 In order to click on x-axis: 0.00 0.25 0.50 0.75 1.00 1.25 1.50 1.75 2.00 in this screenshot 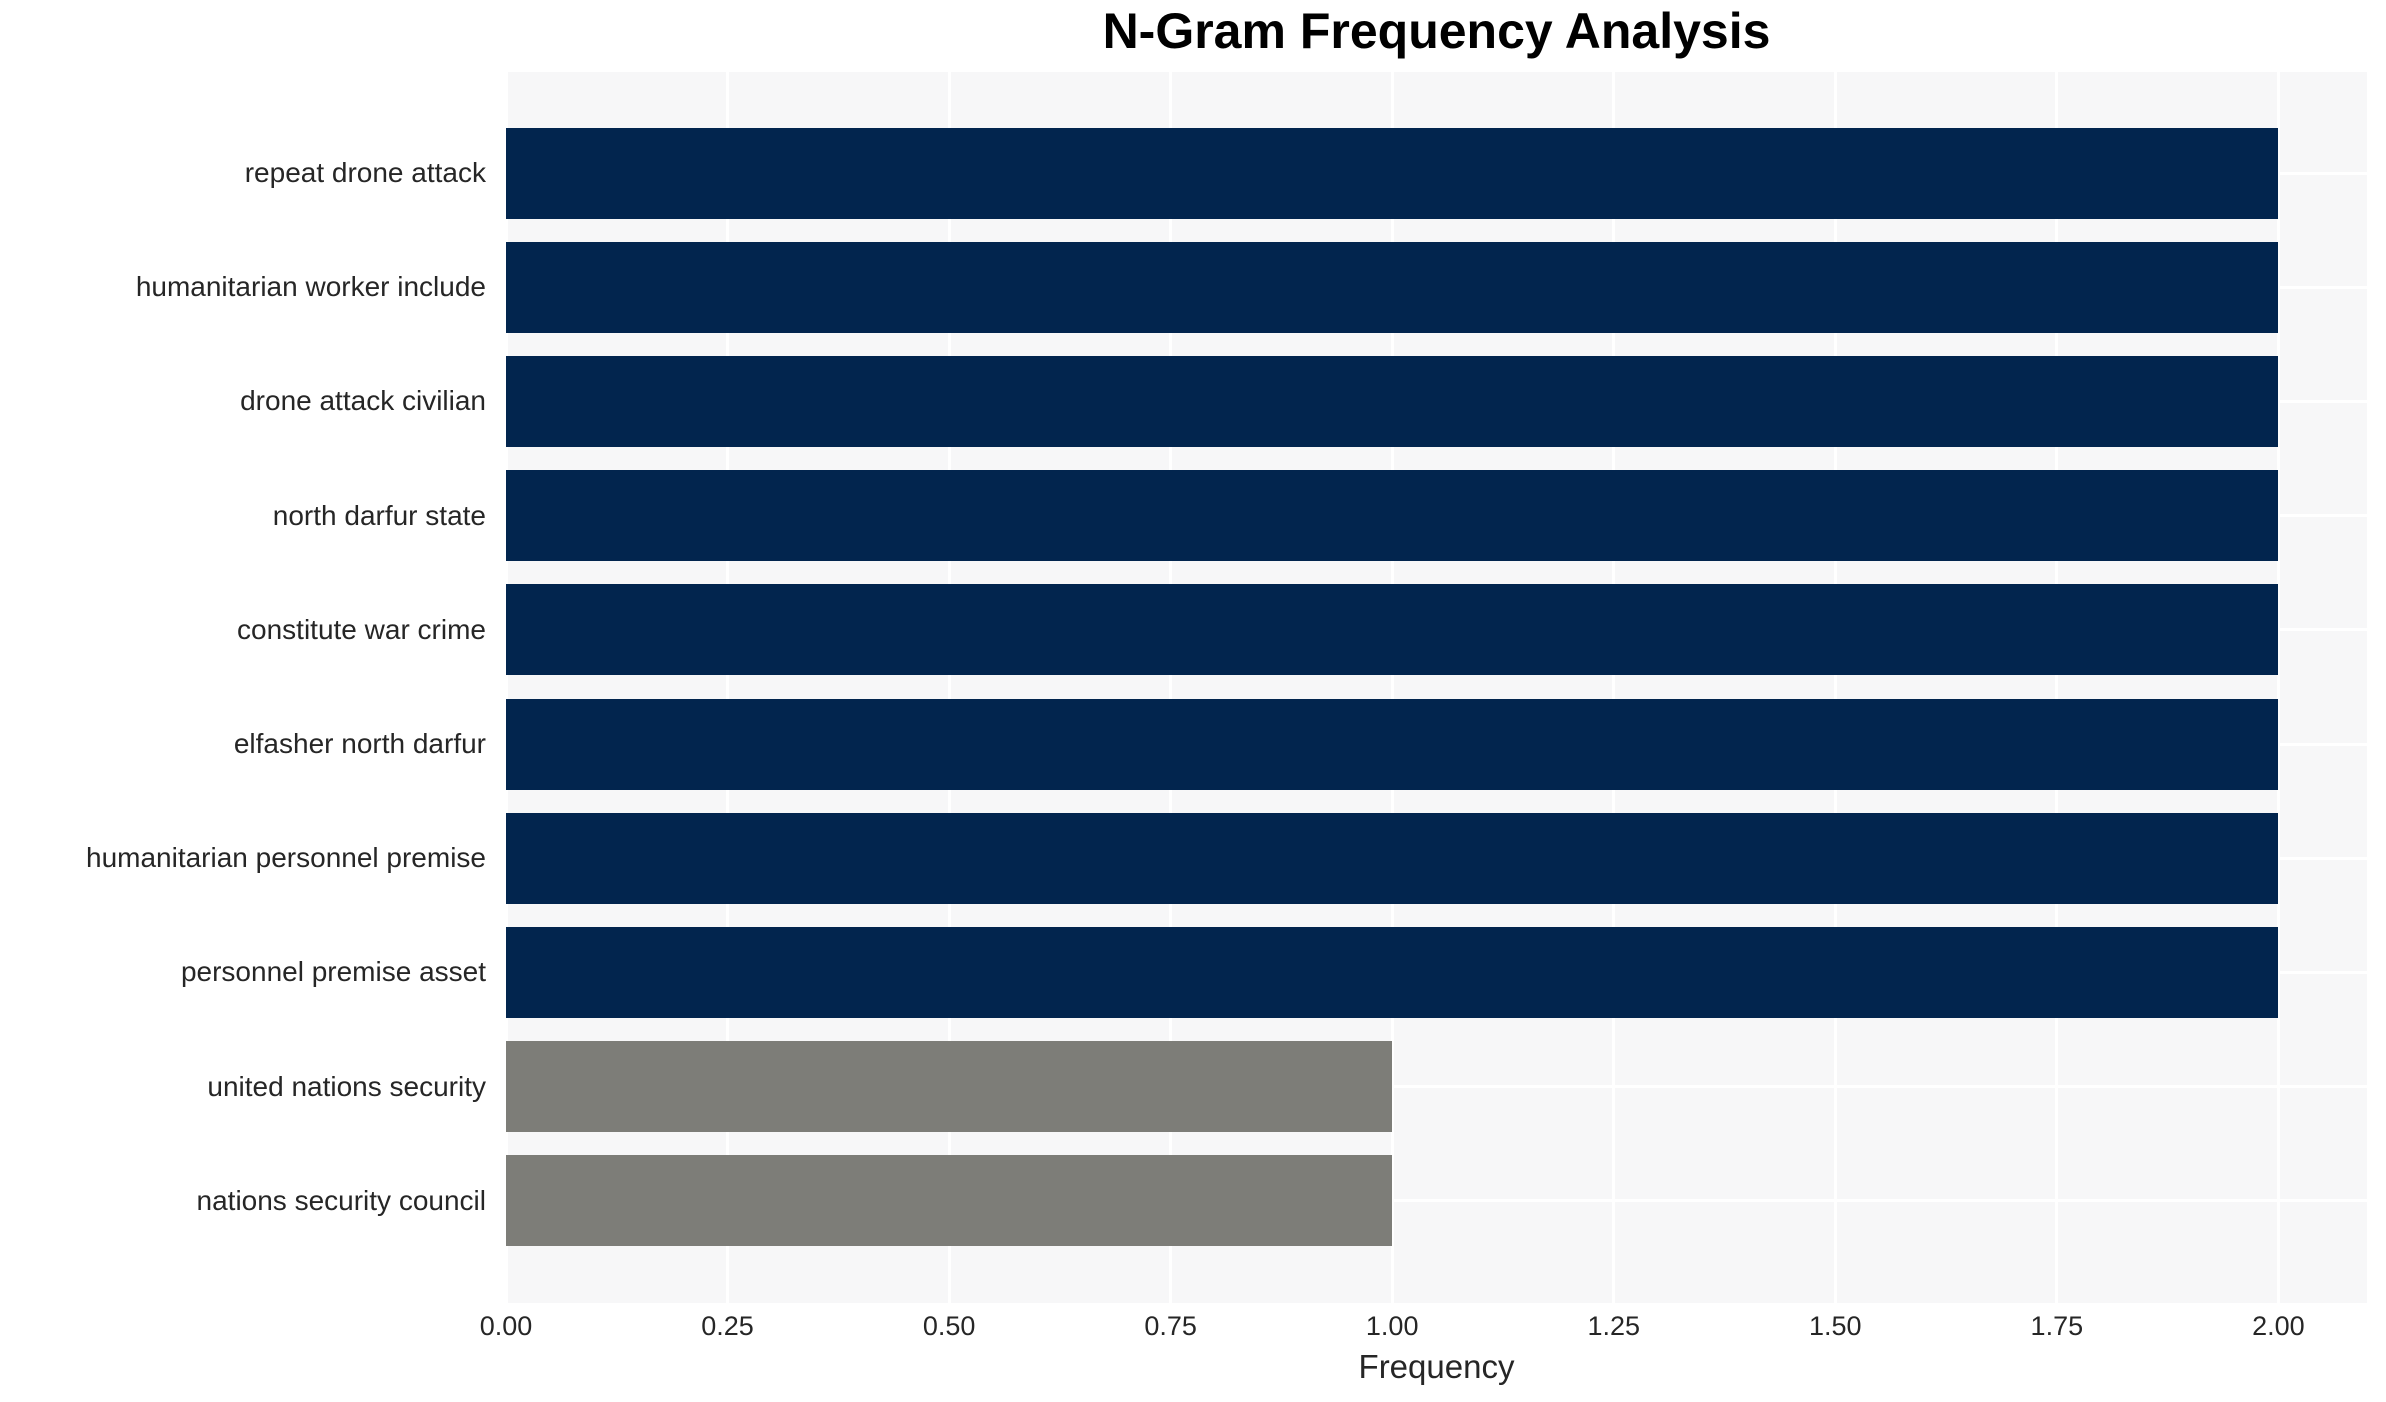, I will do `click(1423, 1329)`.